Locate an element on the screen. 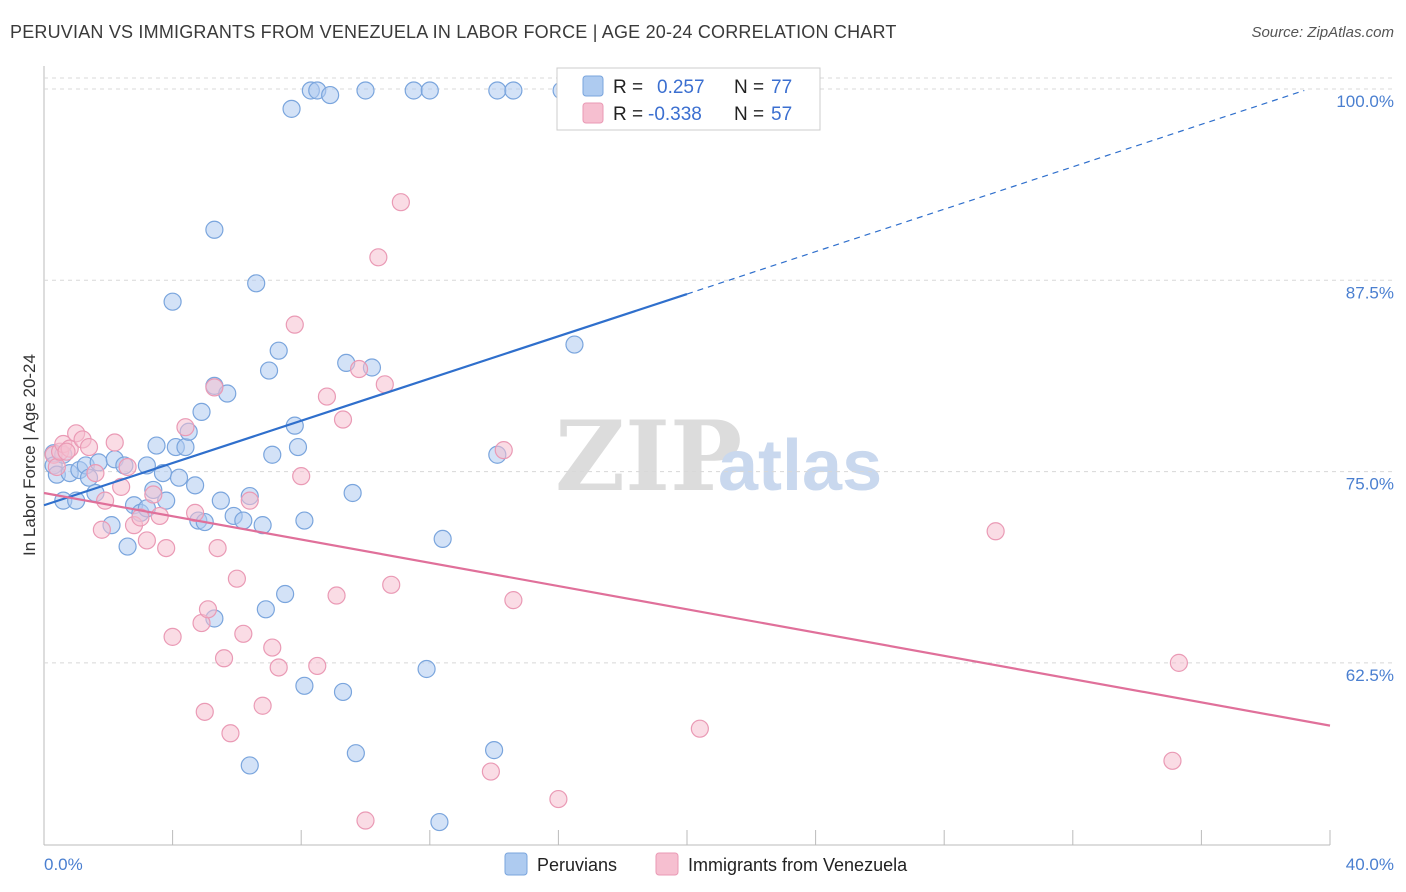  legend-r-label-1: R = is located at coordinates (628, 114).